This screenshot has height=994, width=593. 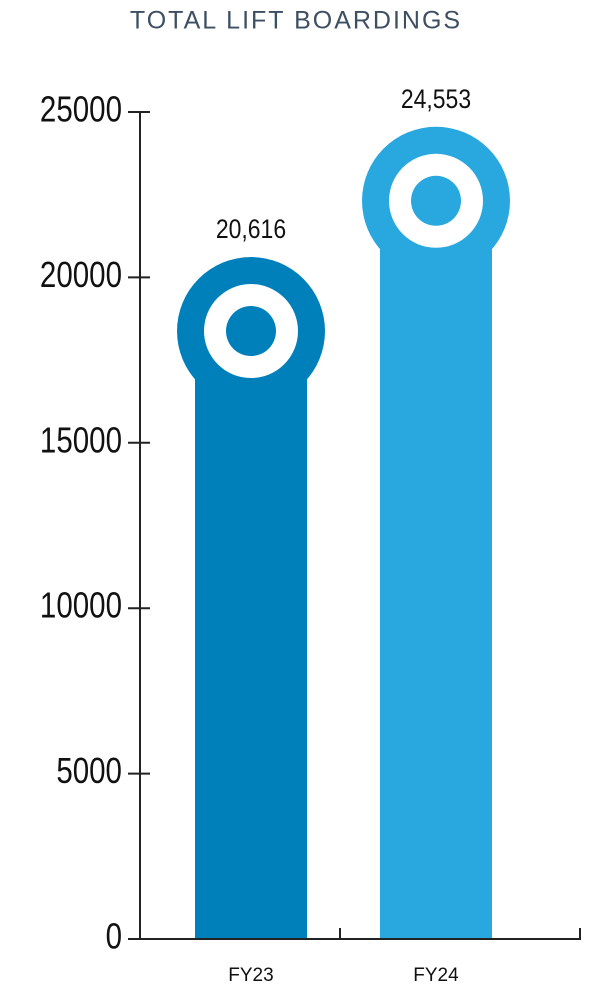 What do you see at coordinates (81, 109) in the screenshot?
I see `y-tick-label: 25000` at bounding box center [81, 109].